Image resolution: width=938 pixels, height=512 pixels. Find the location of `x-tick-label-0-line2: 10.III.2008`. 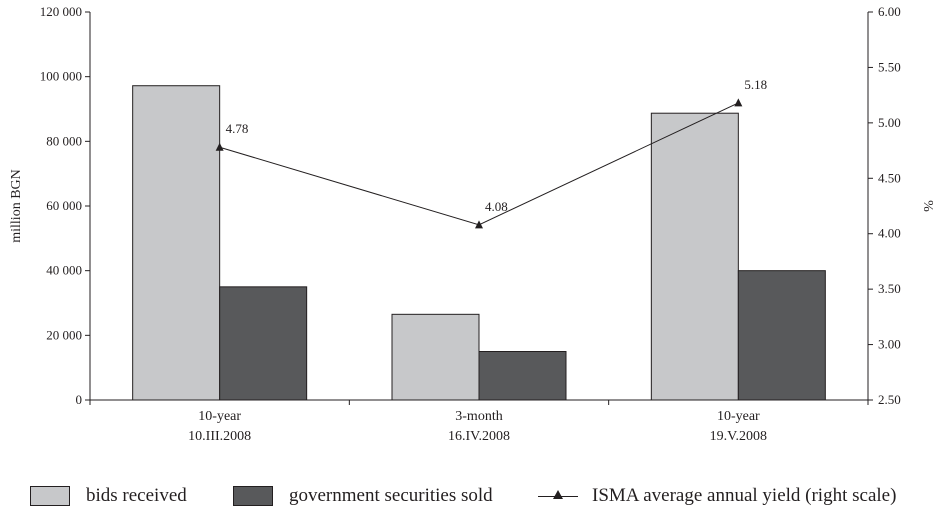

x-tick-label-0-line2: 10.III.2008 is located at coordinates (219, 436).